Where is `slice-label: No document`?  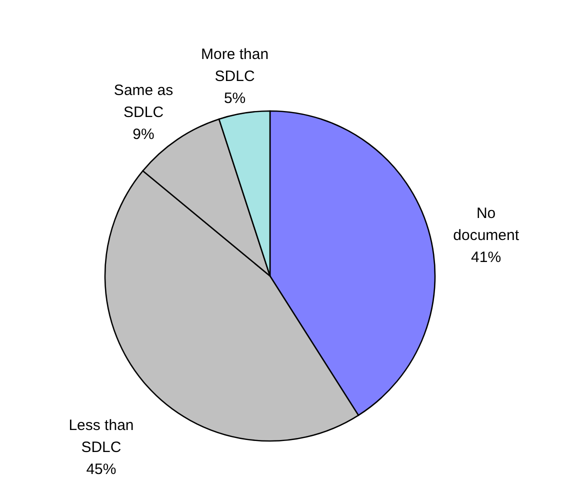
slice-label: No document is located at coordinates (486, 224).